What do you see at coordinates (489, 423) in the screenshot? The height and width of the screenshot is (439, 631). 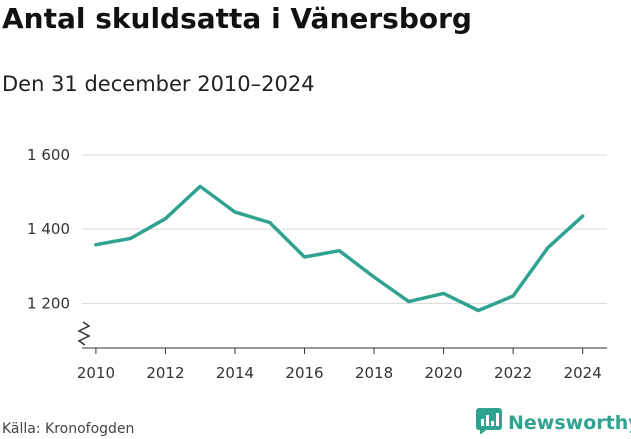 I see `bar-chart-icon` at bounding box center [489, 423].